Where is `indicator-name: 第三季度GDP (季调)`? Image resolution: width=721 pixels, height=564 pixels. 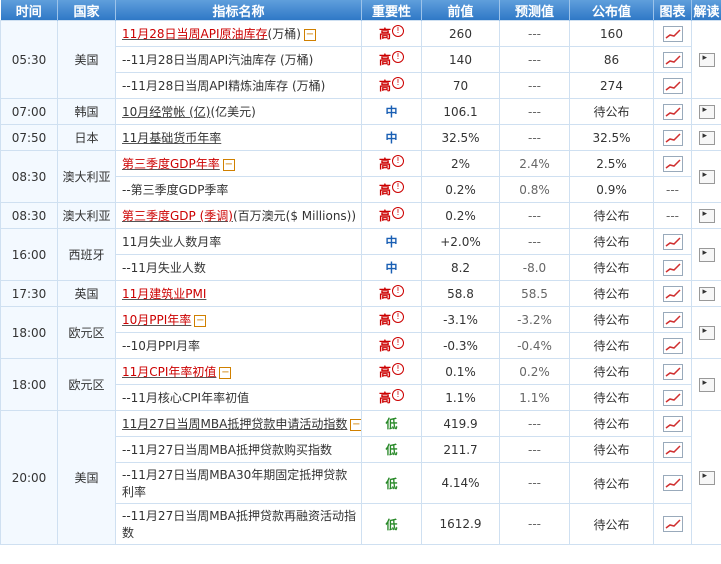 indicator-name: 第三季度GDP (季调) is located at coordinates (177, 216).